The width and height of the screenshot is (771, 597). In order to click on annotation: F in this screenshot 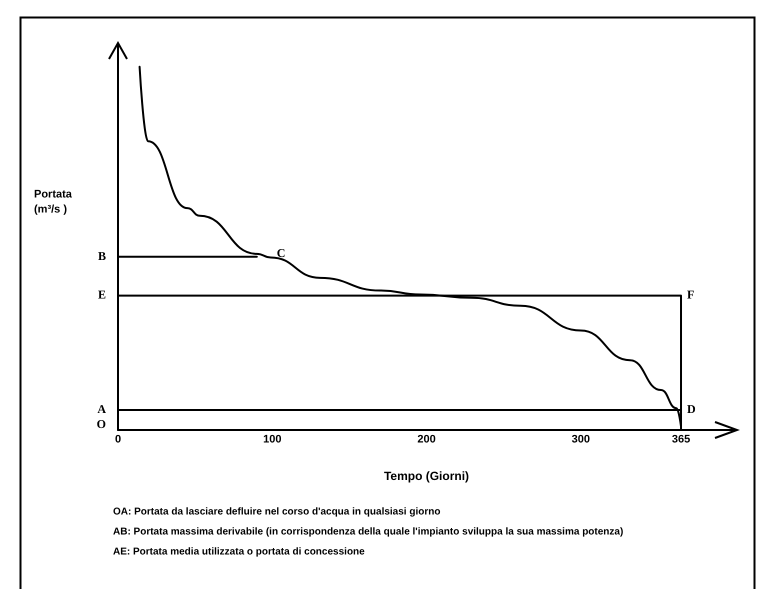, I will do `click(690, 295)`.